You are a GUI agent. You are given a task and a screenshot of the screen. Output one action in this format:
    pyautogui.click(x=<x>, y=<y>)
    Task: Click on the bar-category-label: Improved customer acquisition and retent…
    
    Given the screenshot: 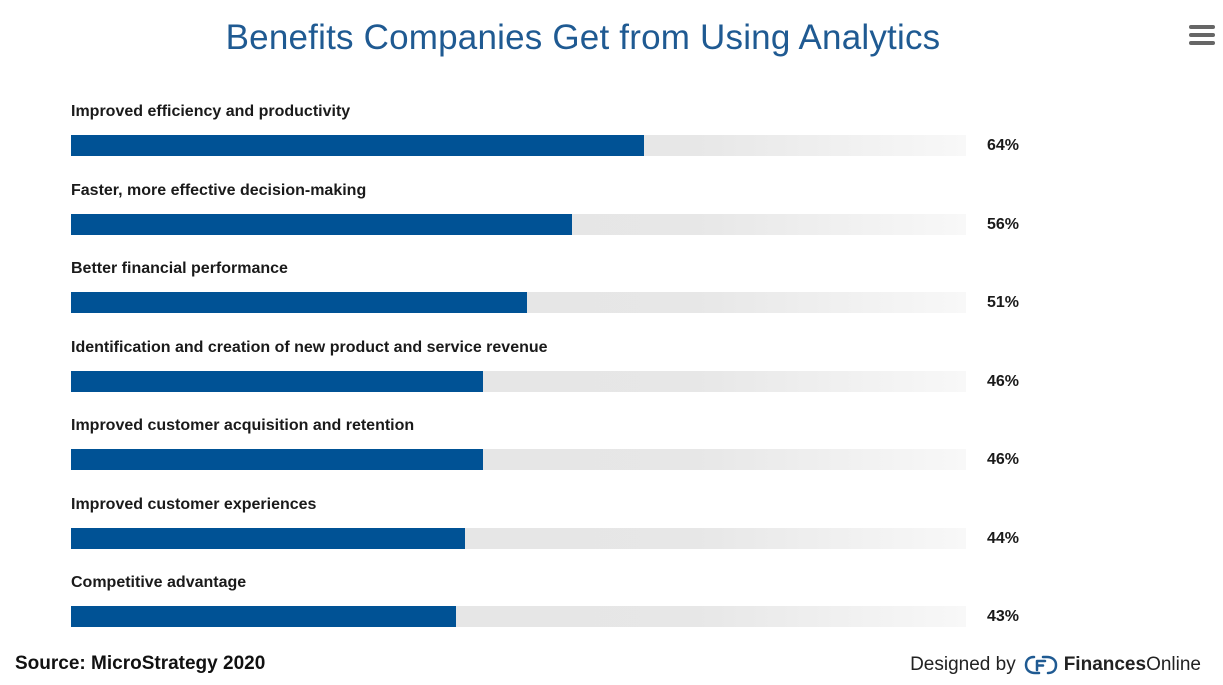 What is the action you would take?
    pyautogui.click(x=243, y=425)
    